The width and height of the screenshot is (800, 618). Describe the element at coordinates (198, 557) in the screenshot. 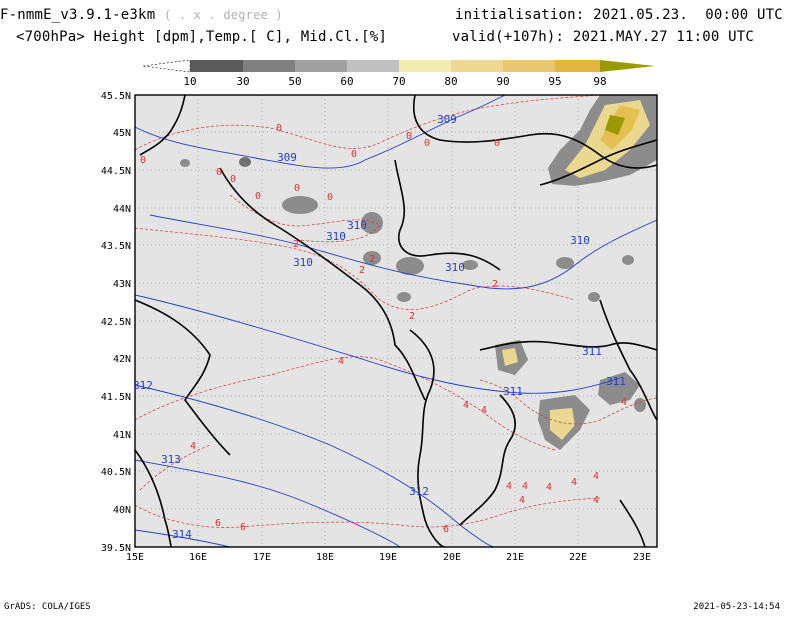

I see `lon-label: 16E` at that location.